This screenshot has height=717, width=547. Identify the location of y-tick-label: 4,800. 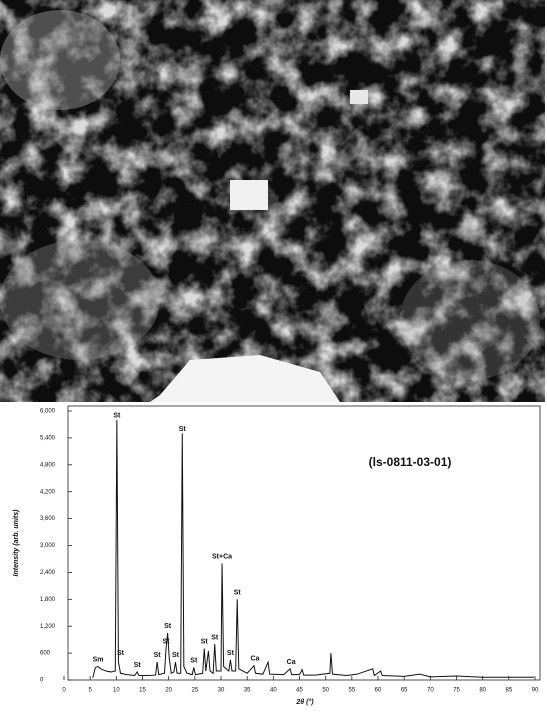
(48, 465).